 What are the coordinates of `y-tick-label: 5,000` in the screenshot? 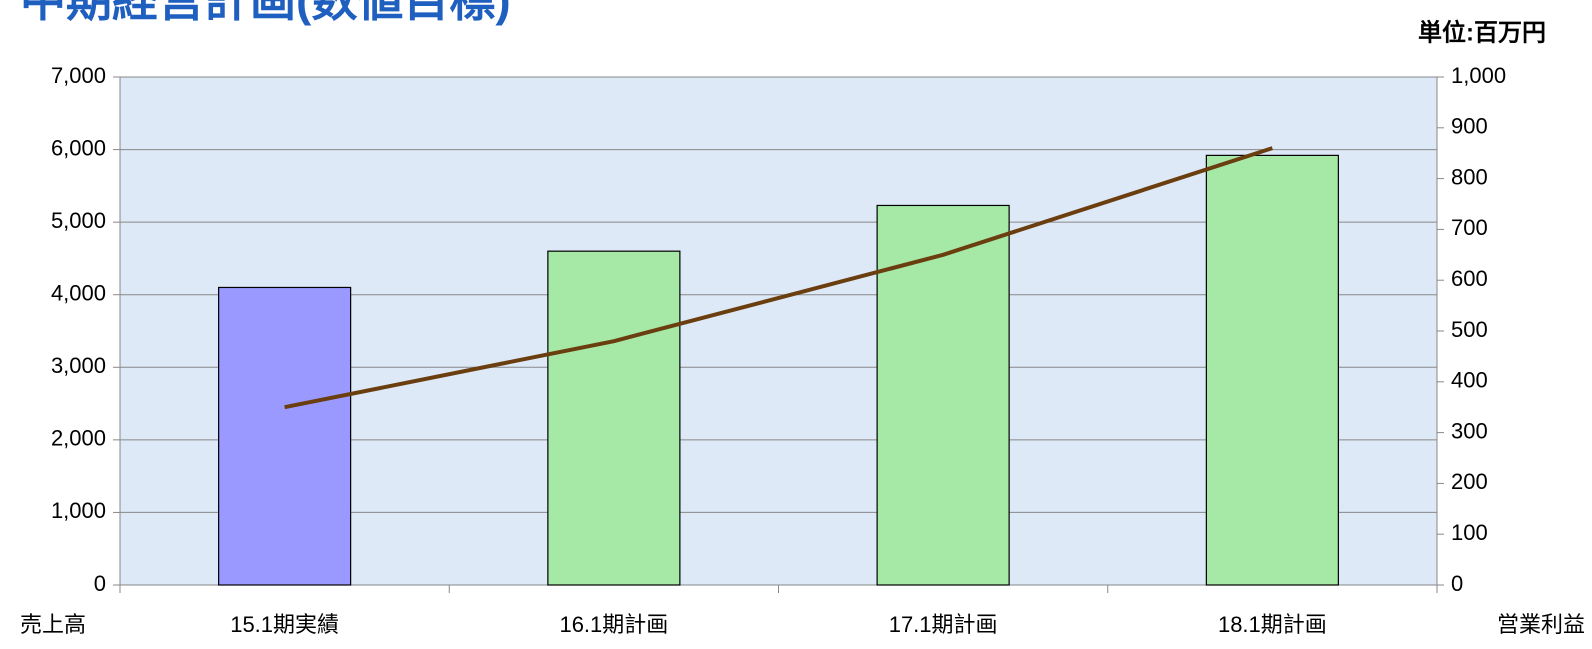 It's located at (78, 220).